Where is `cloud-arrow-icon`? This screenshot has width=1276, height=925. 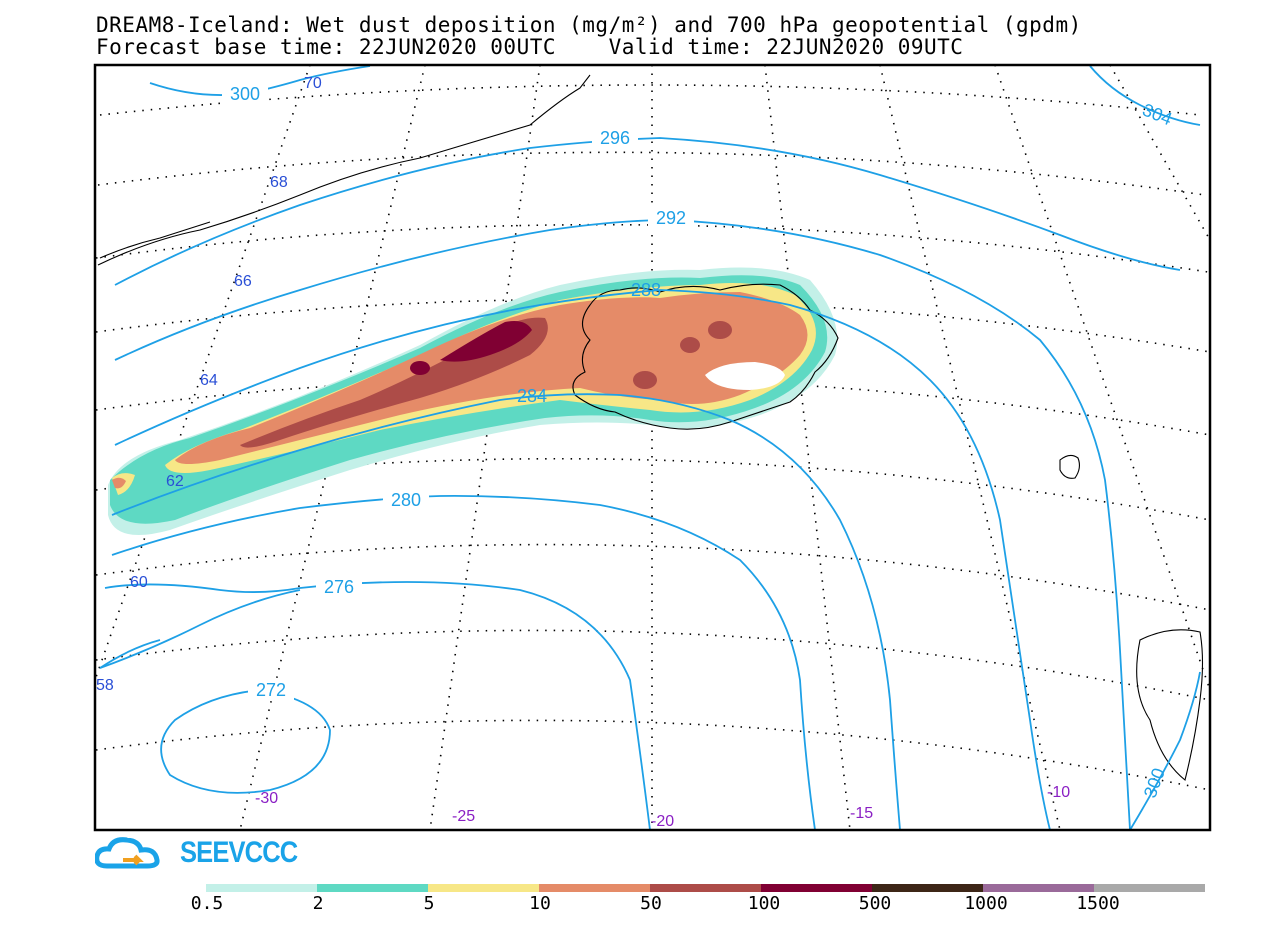 cloud-arrow-icon is located at coordinates (127, 853).